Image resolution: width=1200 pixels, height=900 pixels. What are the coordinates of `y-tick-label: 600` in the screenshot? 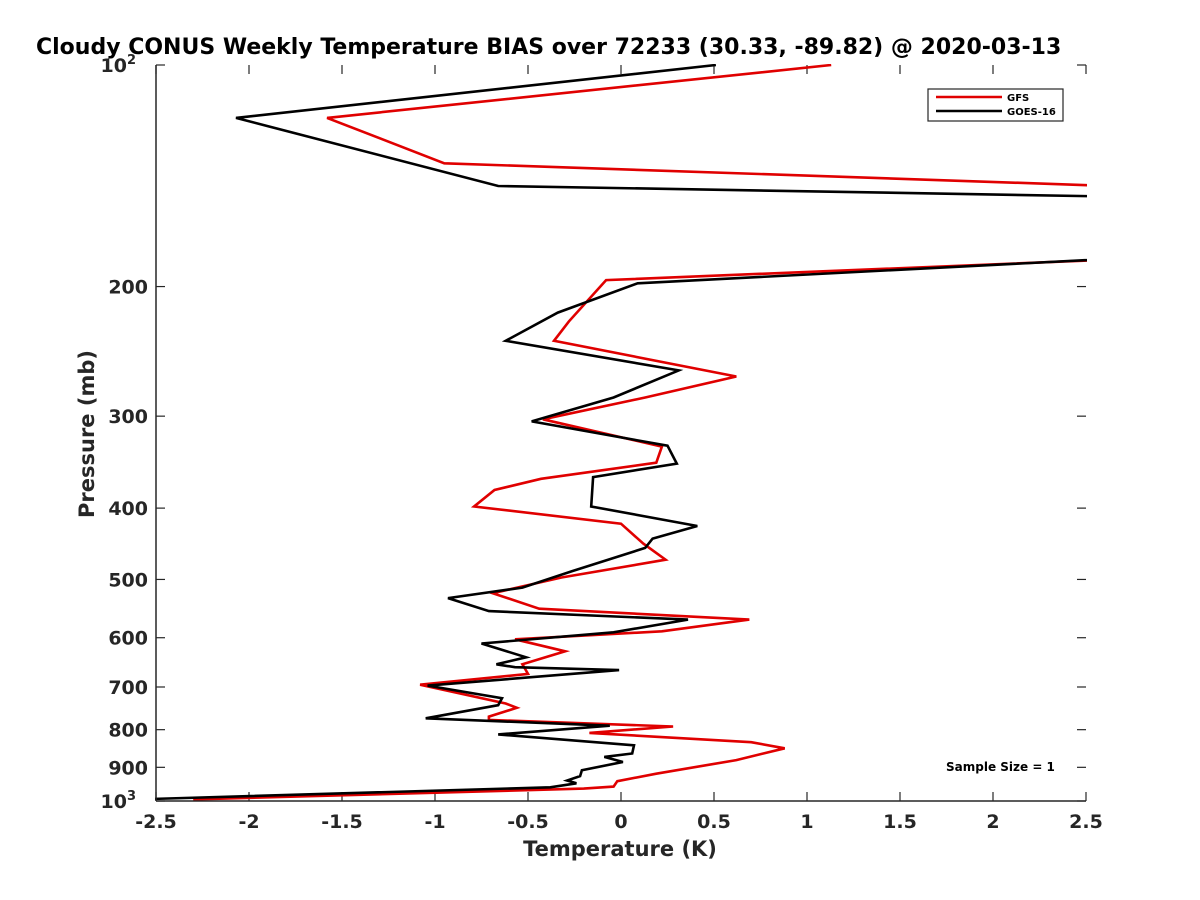 It's located at (128, 639).